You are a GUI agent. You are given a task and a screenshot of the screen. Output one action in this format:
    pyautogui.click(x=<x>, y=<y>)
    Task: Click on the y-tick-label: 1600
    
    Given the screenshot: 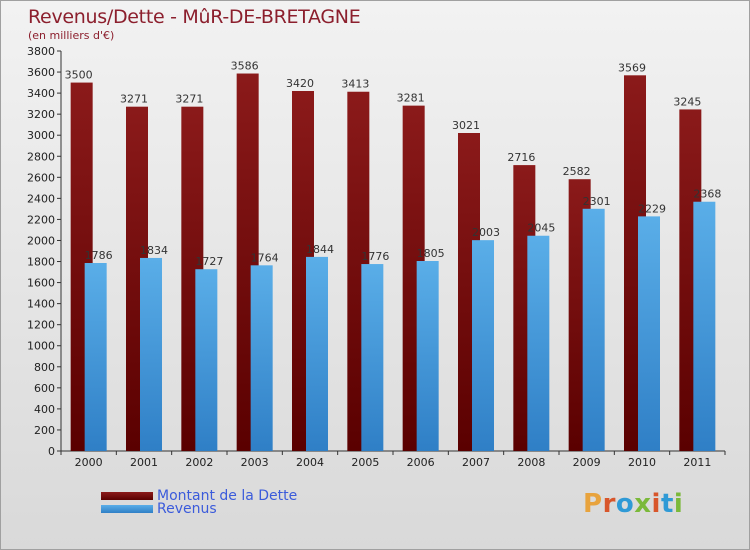 What is the action you would take?
    pyautogui.click(x=41, y=283)
    